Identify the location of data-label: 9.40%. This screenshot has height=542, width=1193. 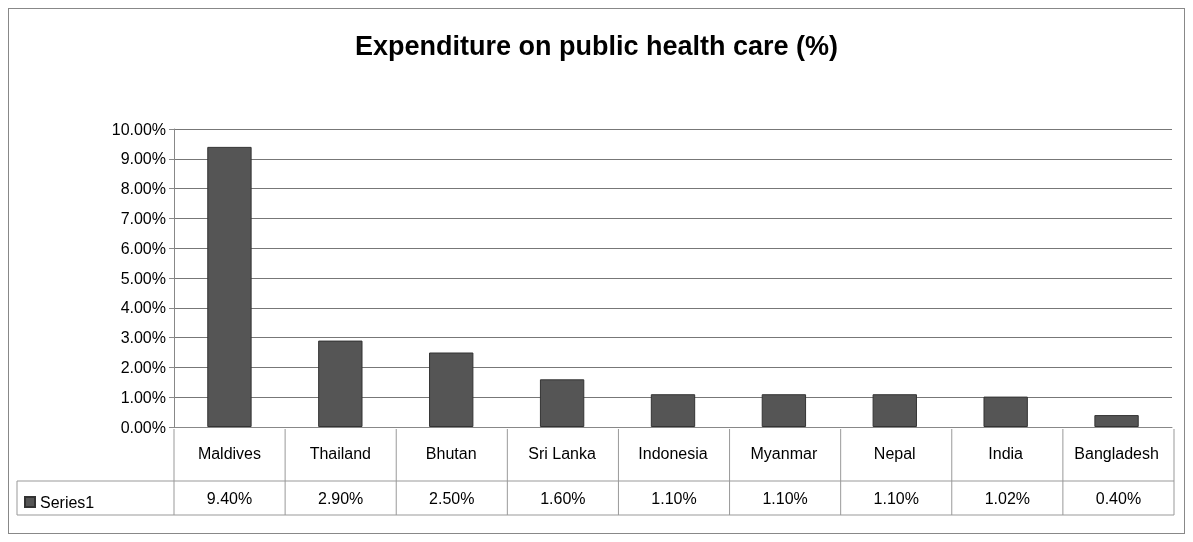
(229, 498).